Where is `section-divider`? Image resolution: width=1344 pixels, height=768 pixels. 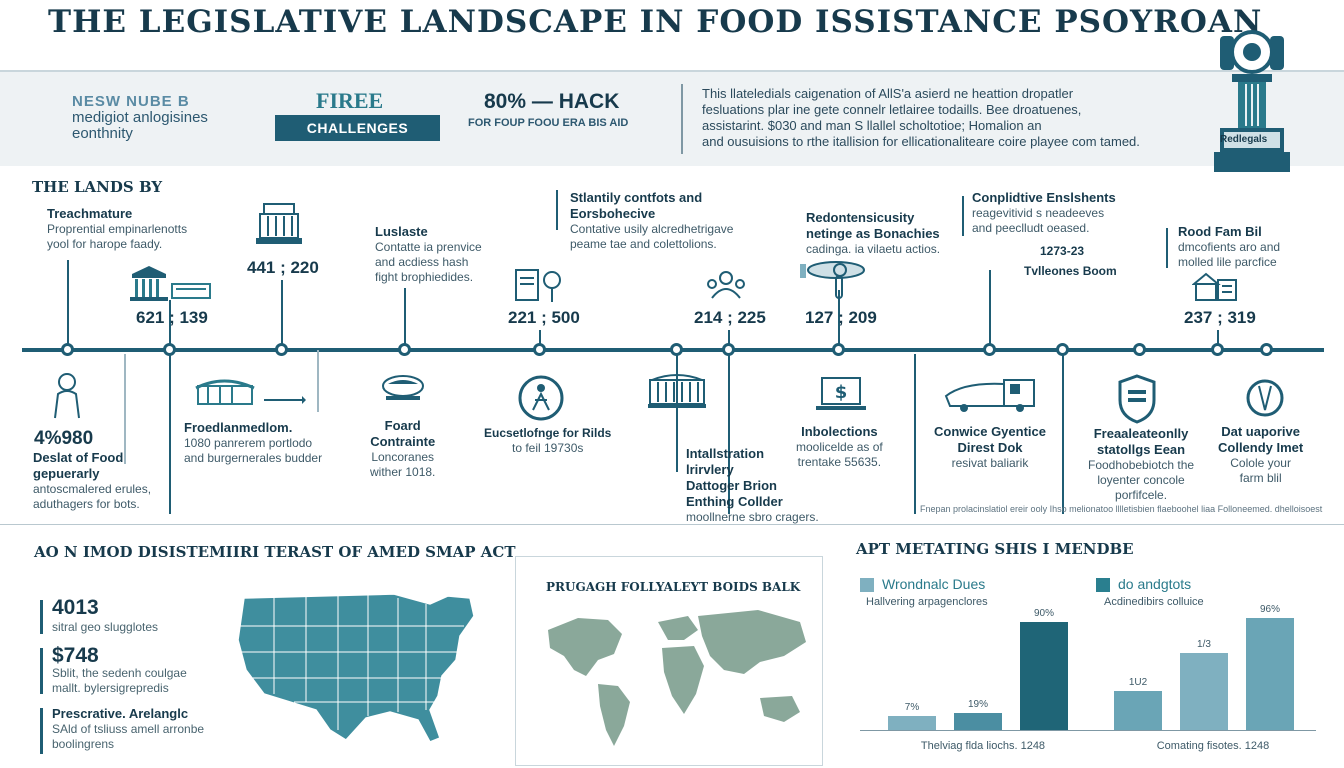 section-divider is located at coordinates (672, 524).